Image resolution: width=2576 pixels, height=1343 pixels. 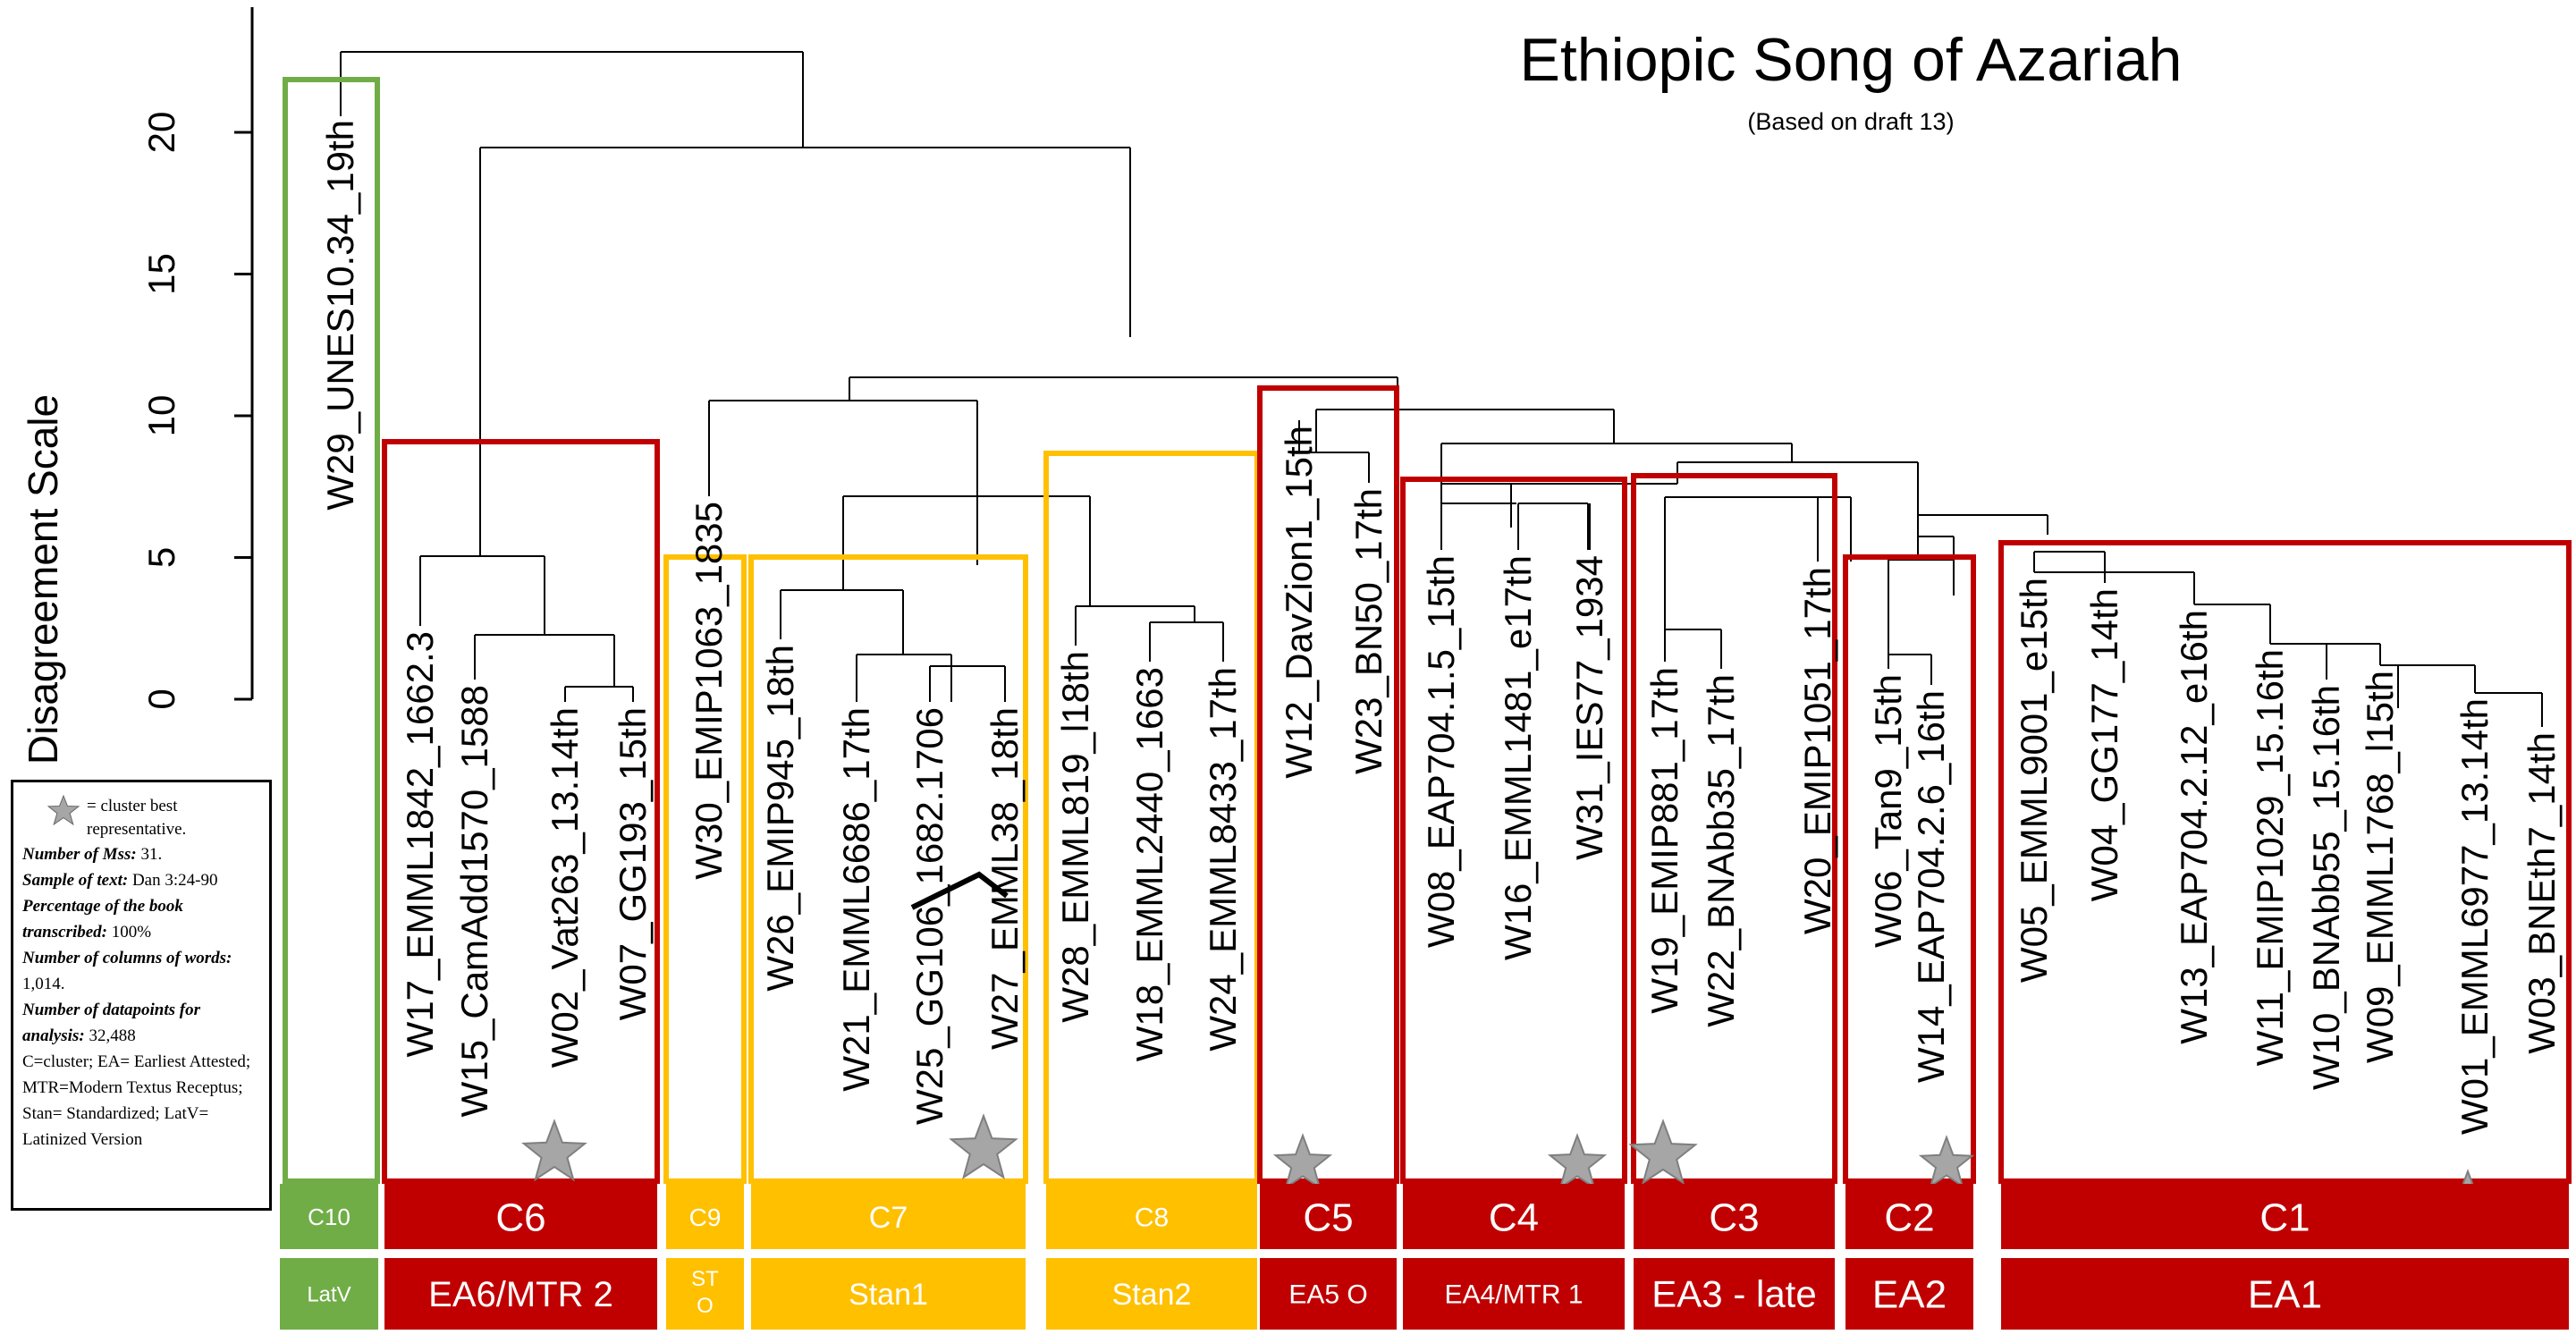 I want to click on legend-columns-value: 1,014., so click(x=43, y=984).